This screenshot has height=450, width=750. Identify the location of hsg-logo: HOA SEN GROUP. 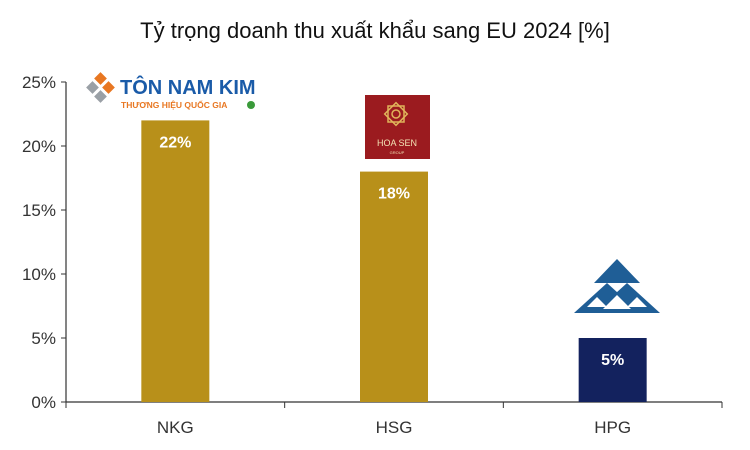
(397, 127).